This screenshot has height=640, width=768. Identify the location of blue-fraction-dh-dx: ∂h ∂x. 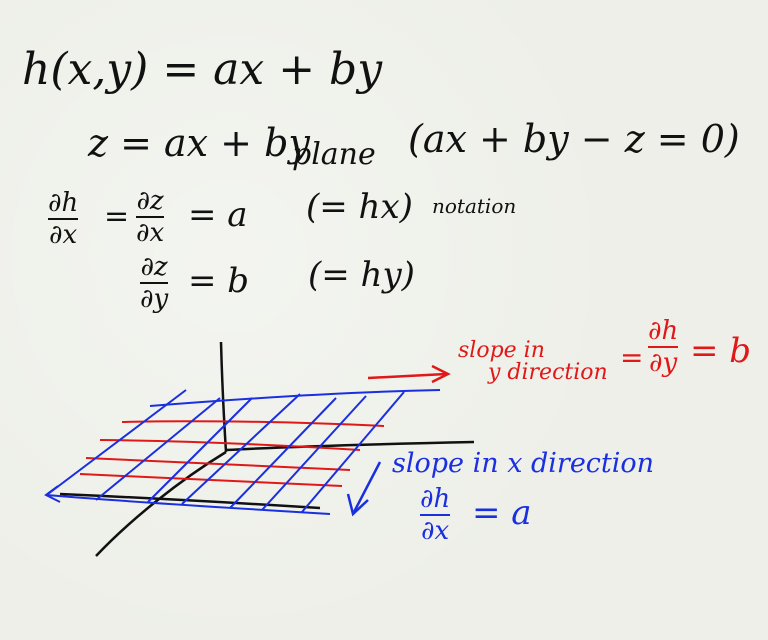
(435, 515).